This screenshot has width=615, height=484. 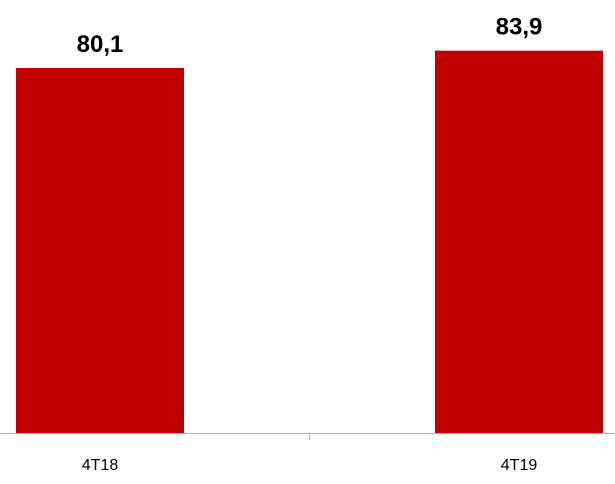 I want to click on data-labels-group: 80,1 83,9, so click(x=310, y=36).